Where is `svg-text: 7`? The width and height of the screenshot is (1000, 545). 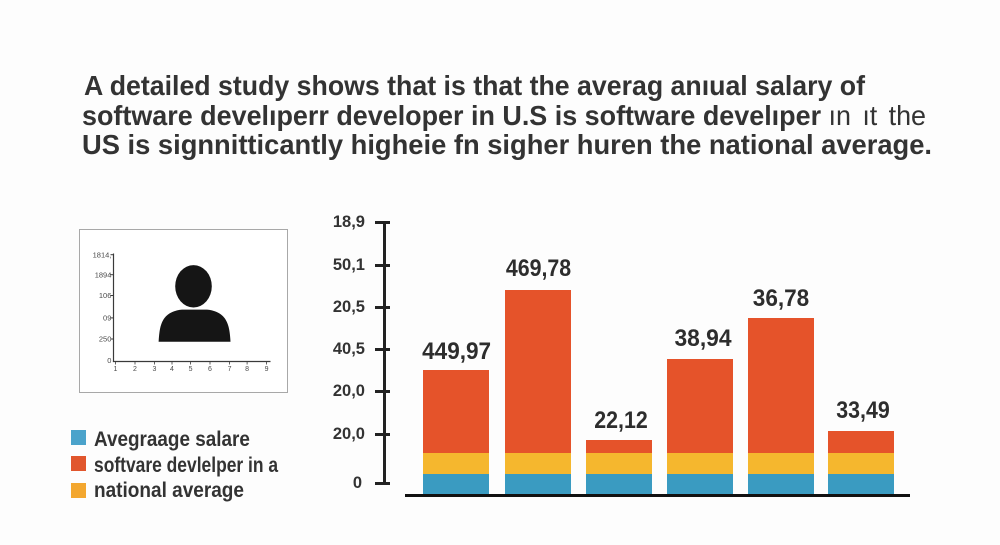
svg-text: 7 is located at coordinates (230, 369).